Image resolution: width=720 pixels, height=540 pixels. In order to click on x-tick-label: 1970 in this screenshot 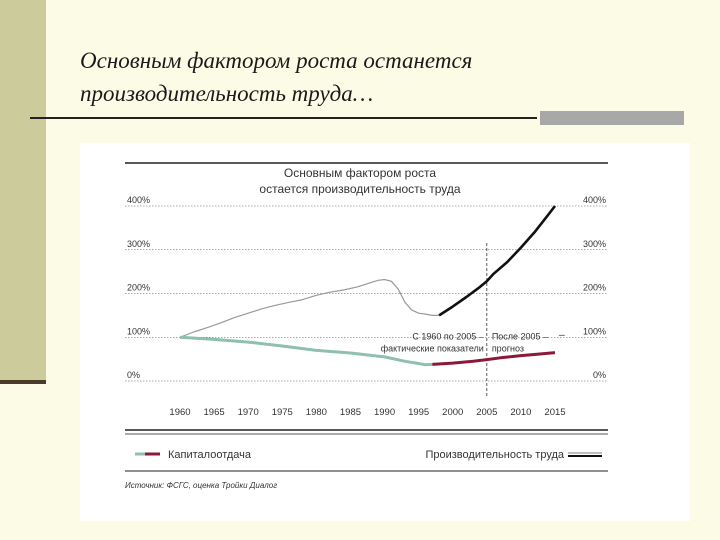, I will do `click(248, 412)`.